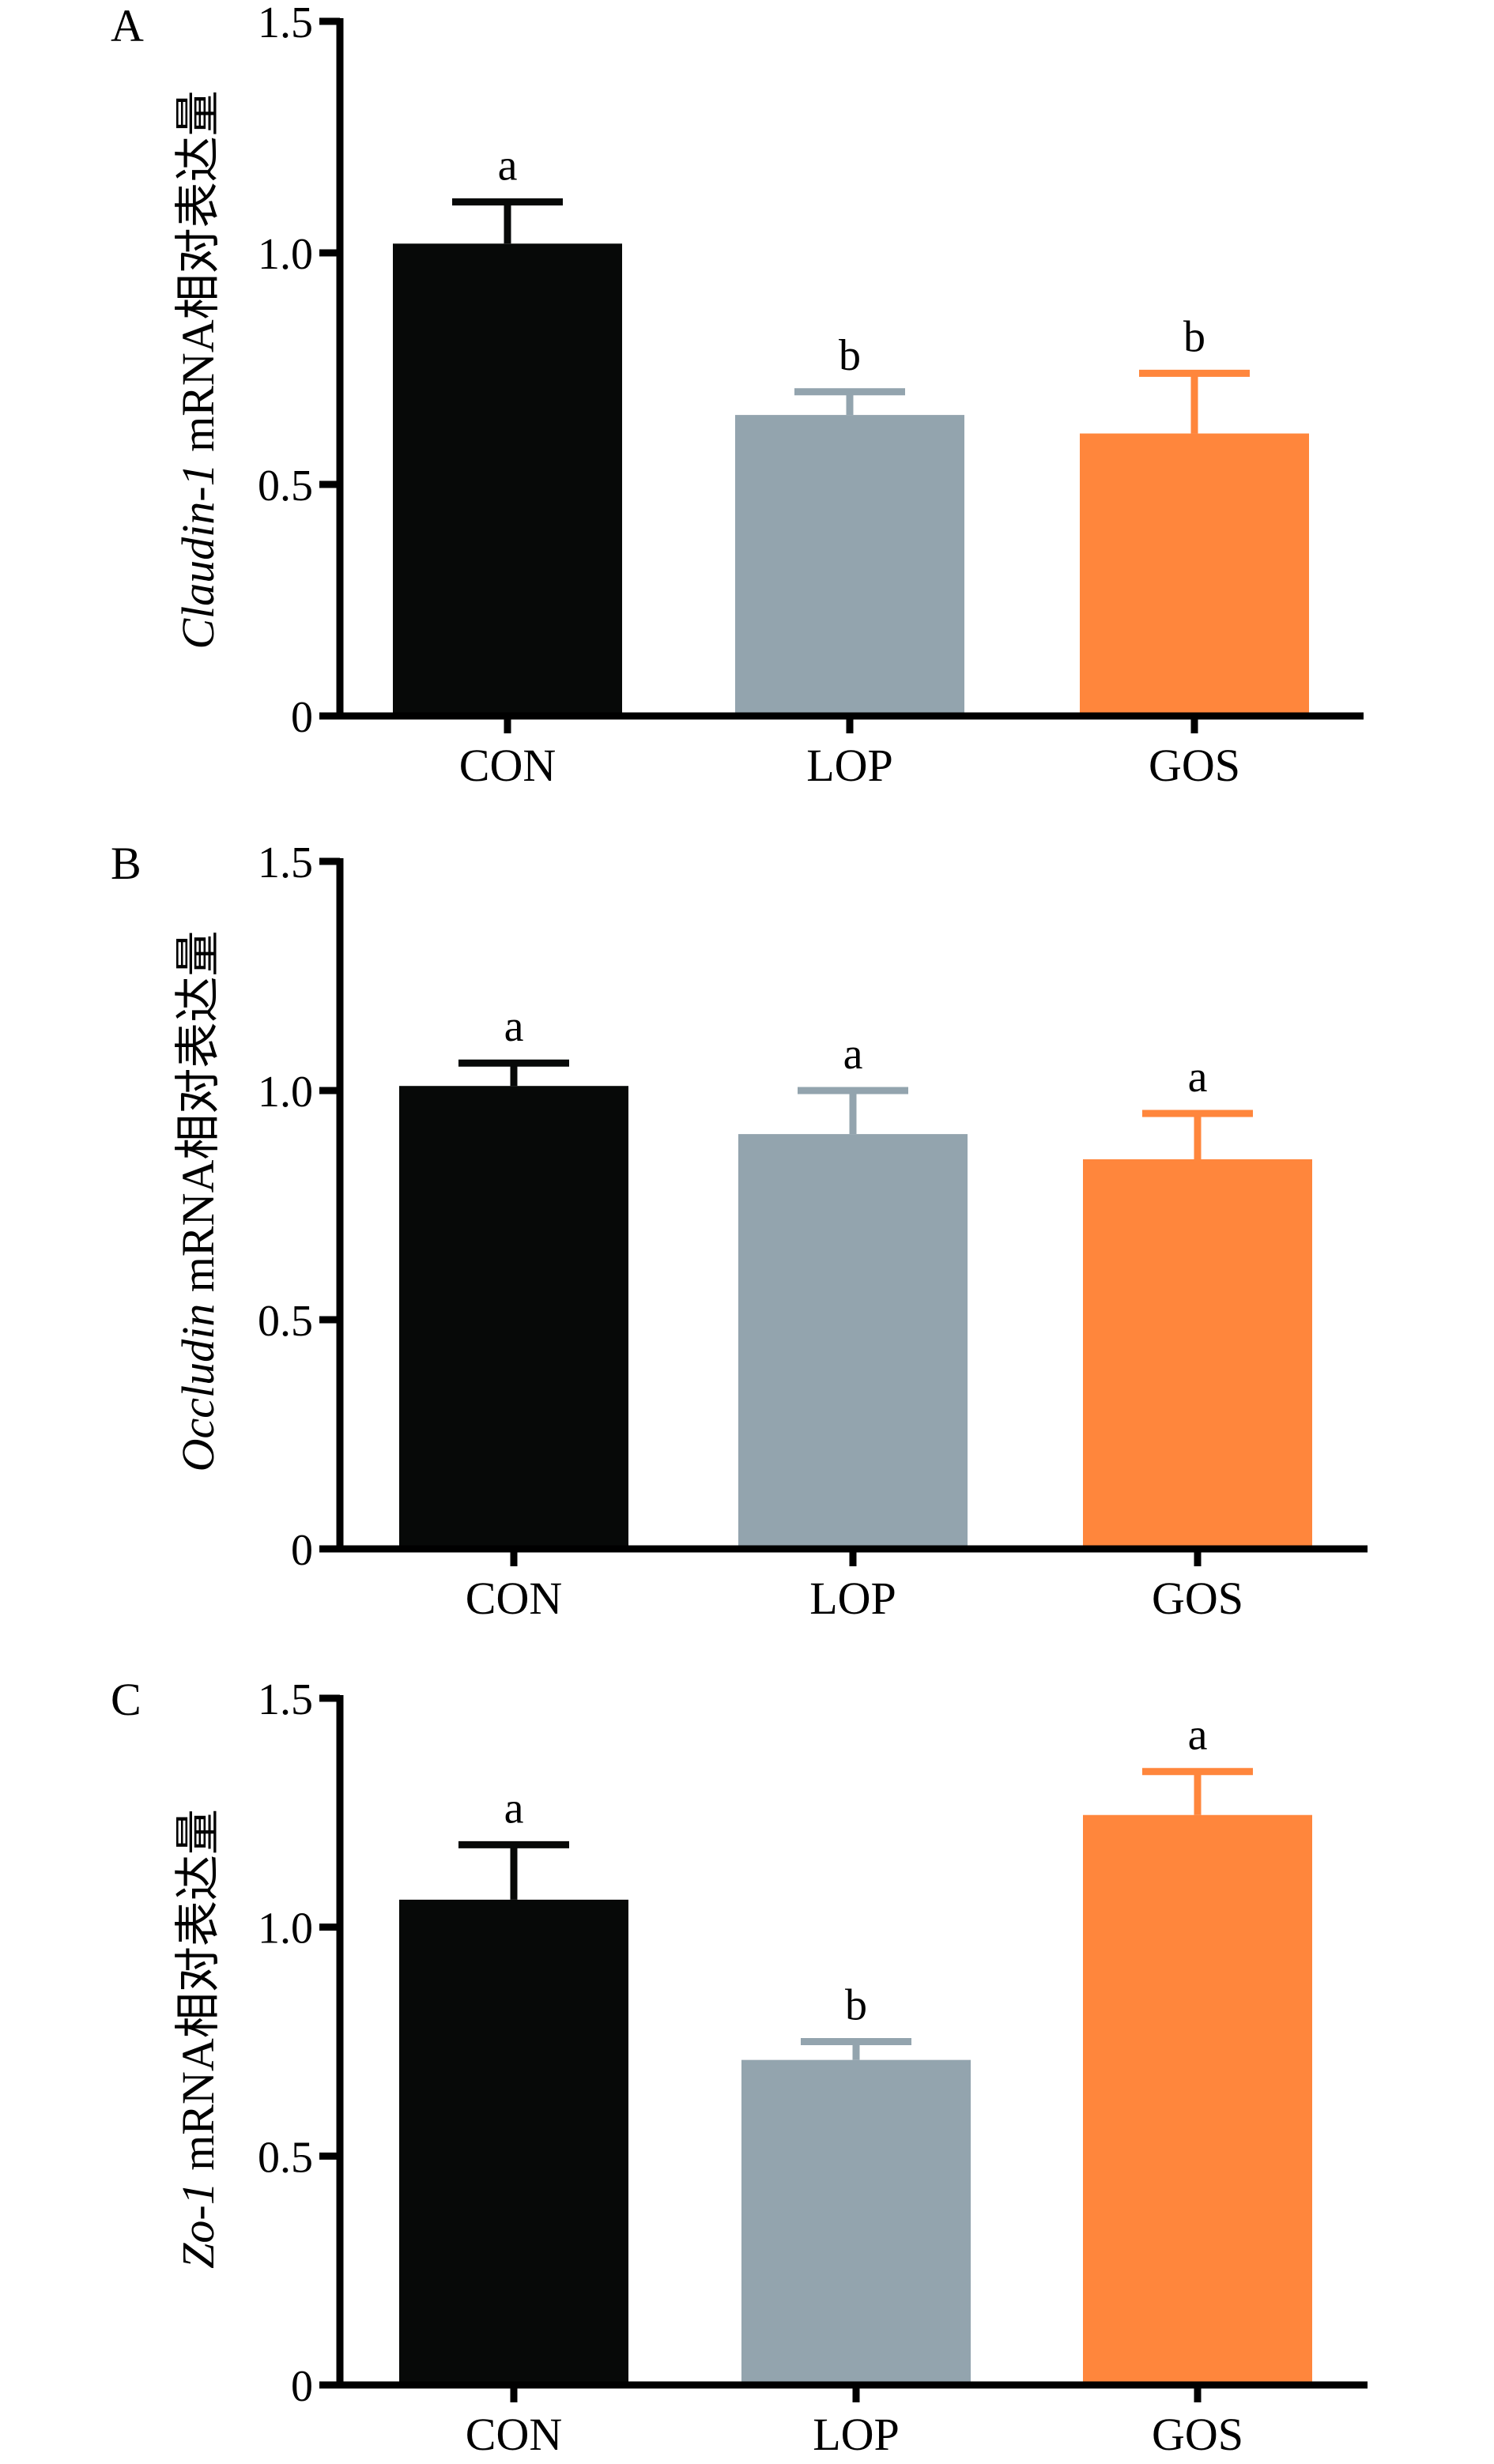 This screenshot has height=2464, width=1494. Describe the element at coordinates (198, 556) in the screenshot. I see `y-axis-label-gene: Claudin-1` at that location.